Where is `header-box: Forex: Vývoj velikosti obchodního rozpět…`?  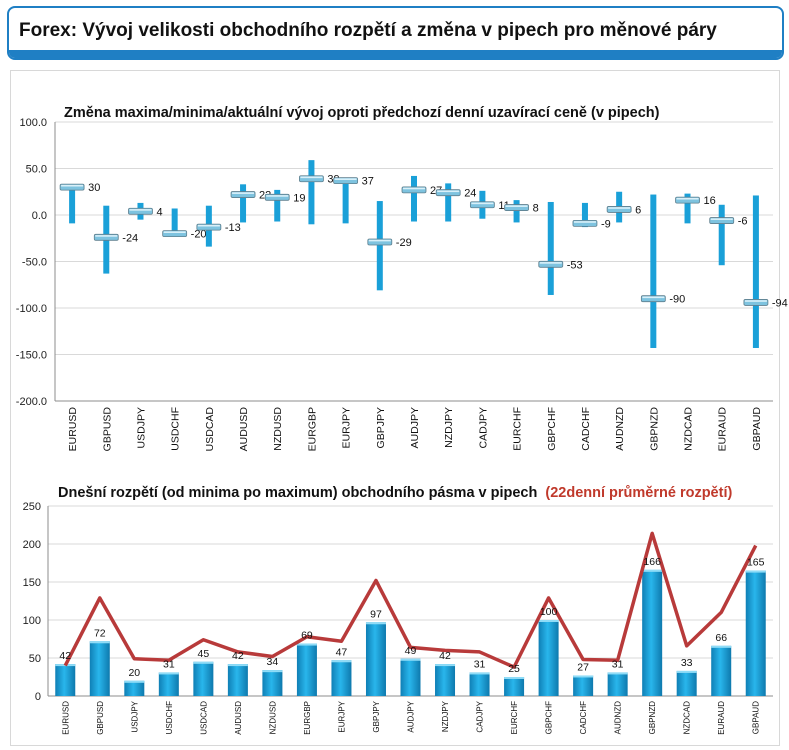 header-box: Forex: Vývoj velikosti obchodního rozpět… is located at coordinates (395, 33).